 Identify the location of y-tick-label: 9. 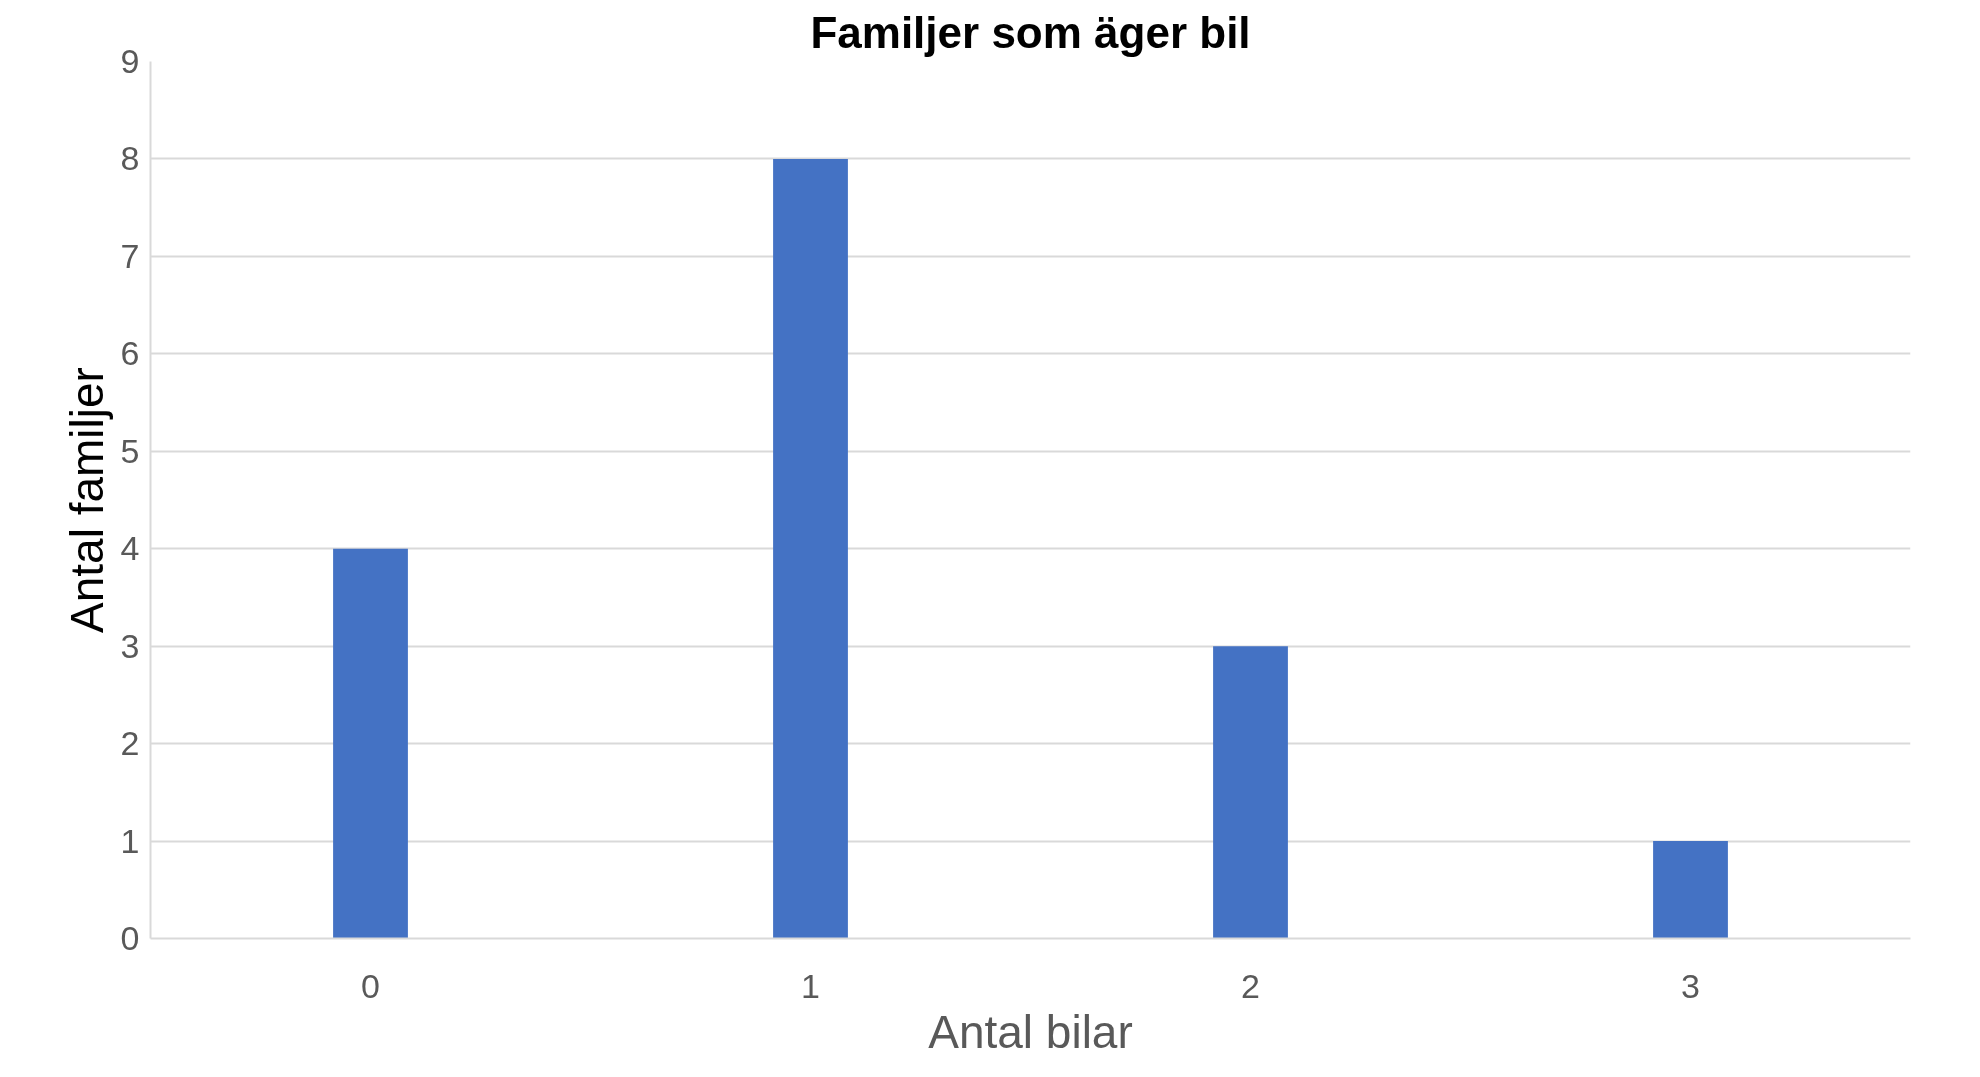
(130, 61).